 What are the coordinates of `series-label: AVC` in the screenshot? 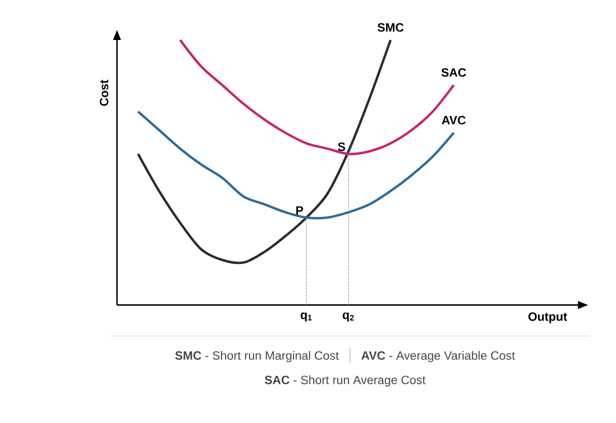 It's located at (454, 120).